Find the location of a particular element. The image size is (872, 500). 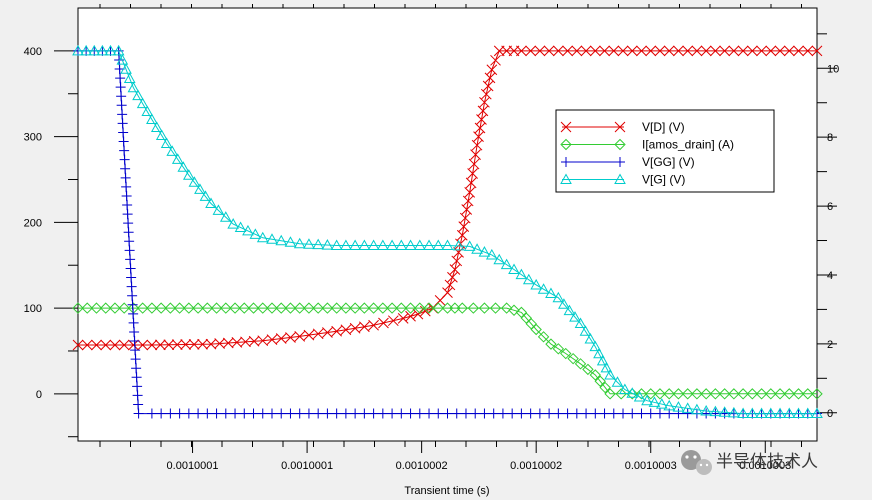

legend-marker-start is located at coordinates (566, 178).